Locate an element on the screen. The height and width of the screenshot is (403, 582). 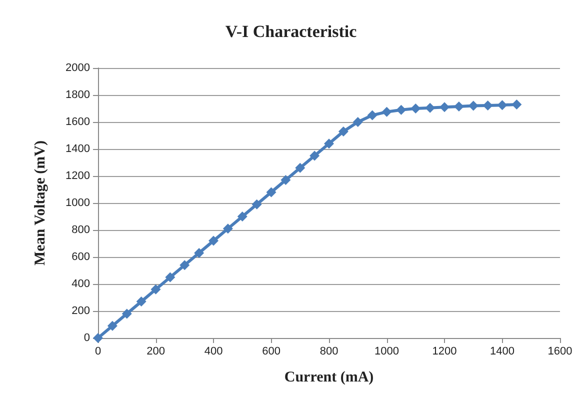
y-tick-label: 1400 is located at coordinates (78, 149).